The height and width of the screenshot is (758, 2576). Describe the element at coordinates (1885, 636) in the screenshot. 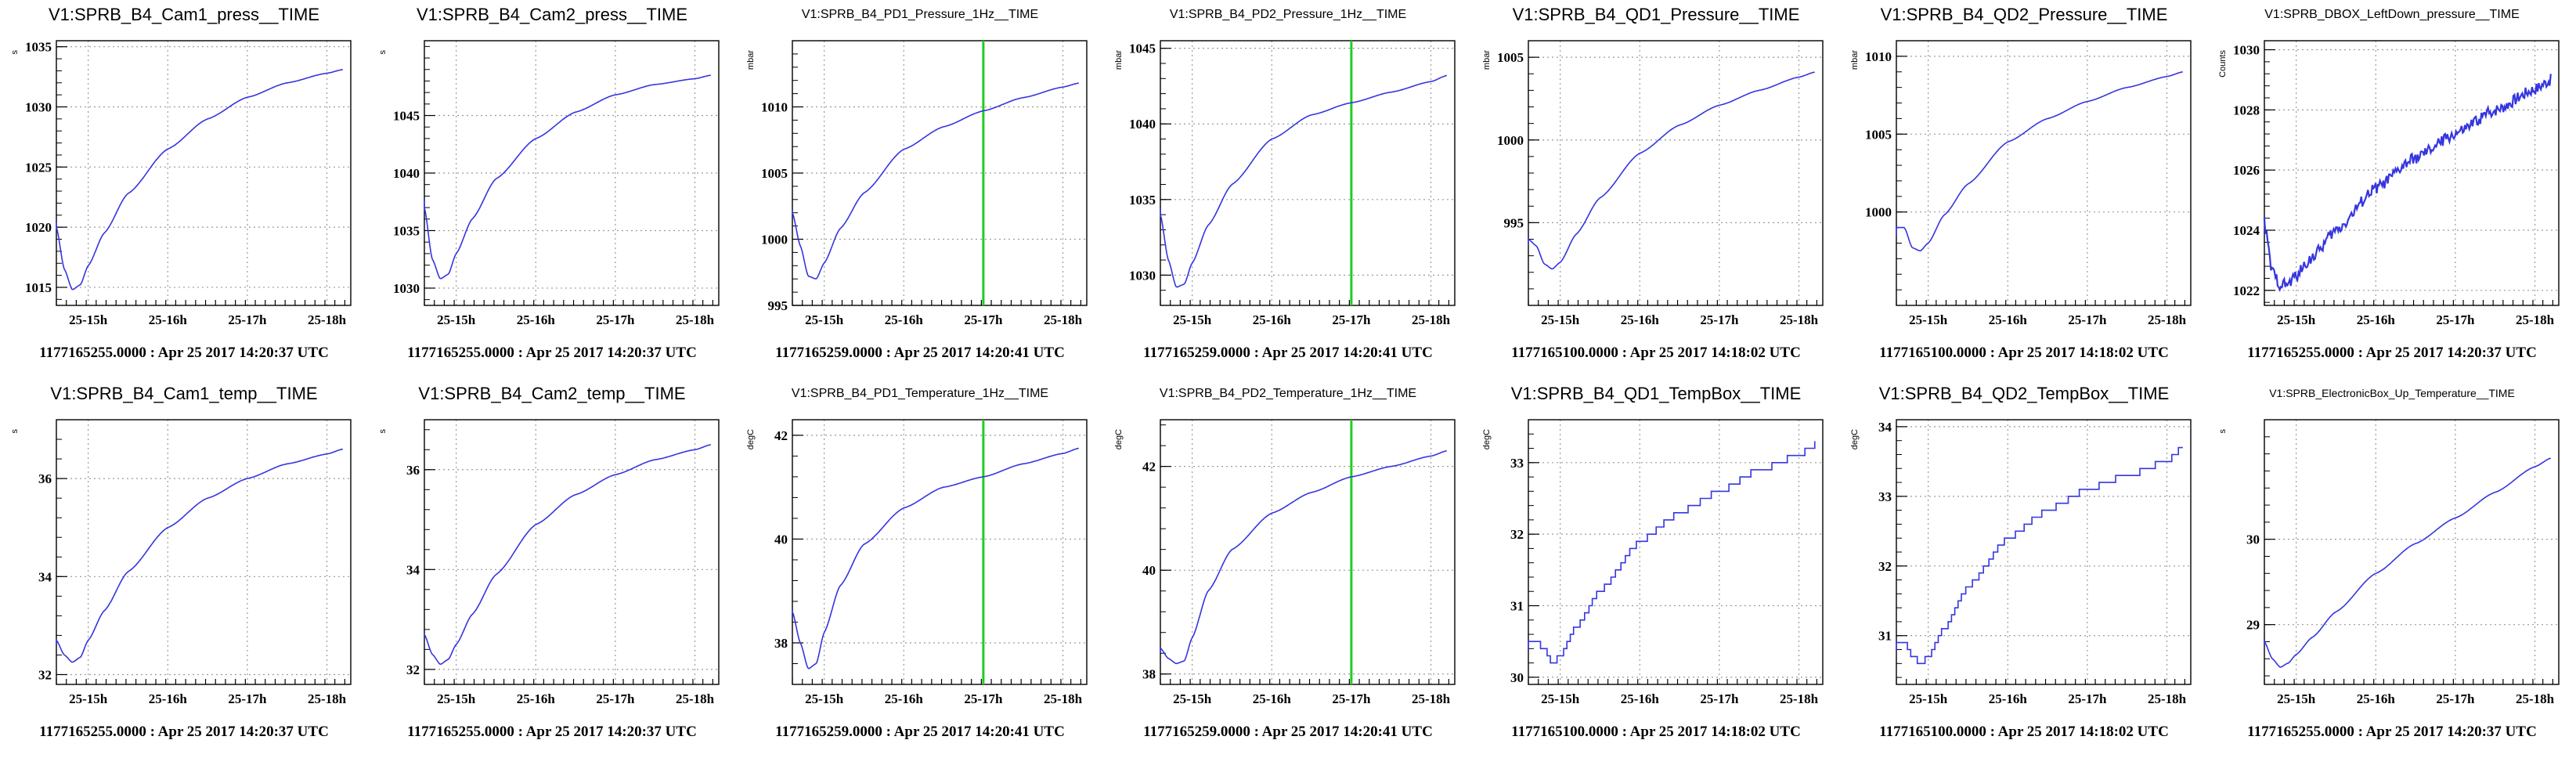

I see `y-tick-label: 31` at that location.